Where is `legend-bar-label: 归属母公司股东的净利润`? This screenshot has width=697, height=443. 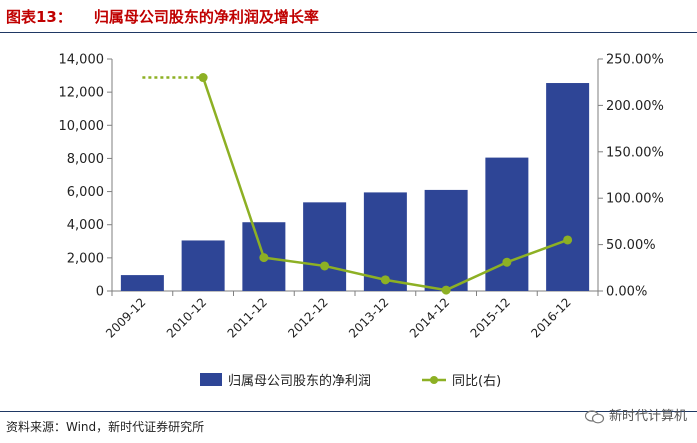
legend-bar-label: 归属母公司股东的净利润 is located at coordinates (299, 381).